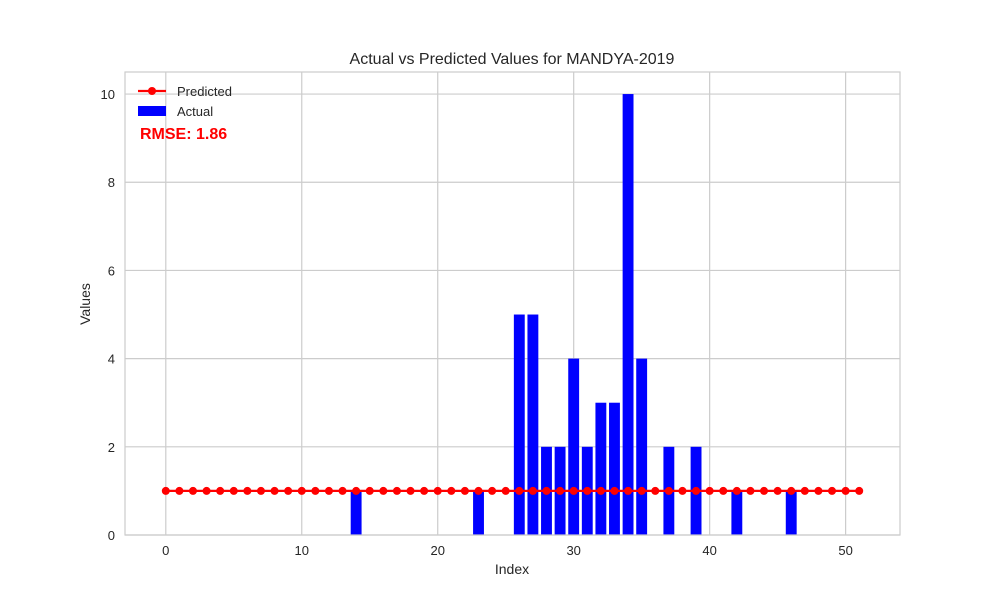 The height and width of the screenshot is (605, 1000). I want to click on rmse-annotation: RMSE: 1.86, so click(183, 134).